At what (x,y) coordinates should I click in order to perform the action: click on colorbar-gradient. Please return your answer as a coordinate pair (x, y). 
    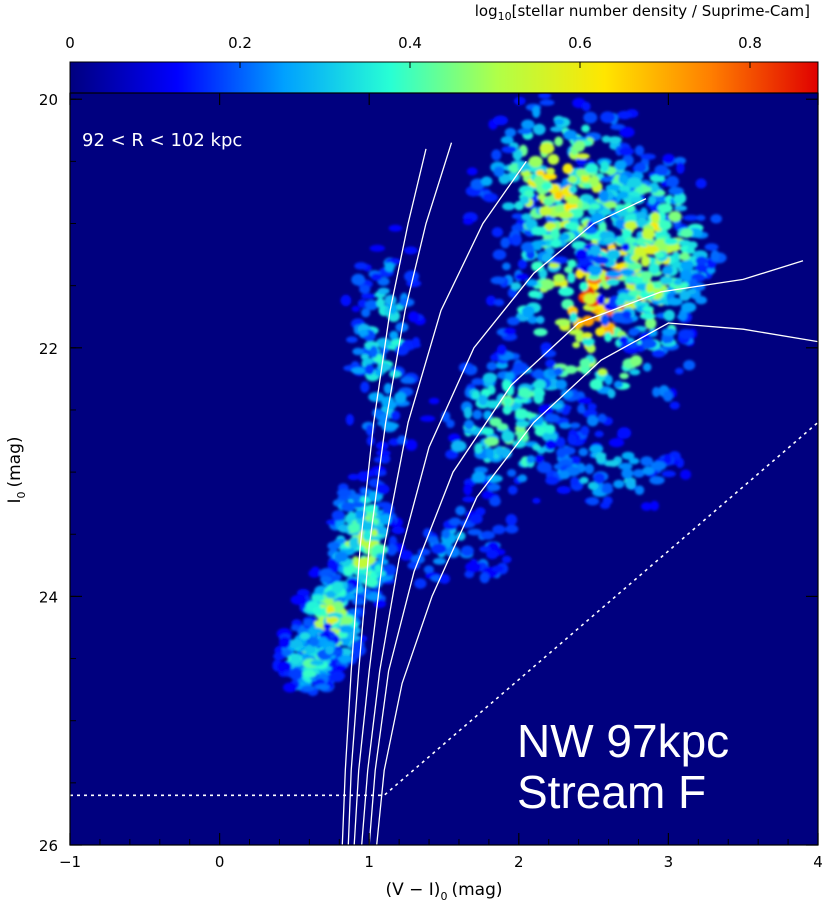
    Looking at the image, I should click on (444, 77).